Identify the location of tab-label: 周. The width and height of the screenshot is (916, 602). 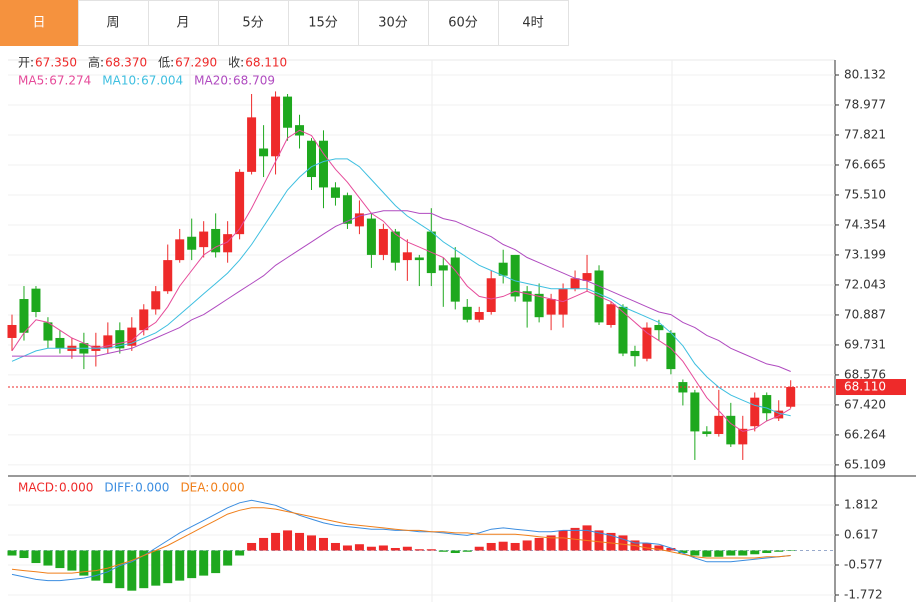
(112, 23).